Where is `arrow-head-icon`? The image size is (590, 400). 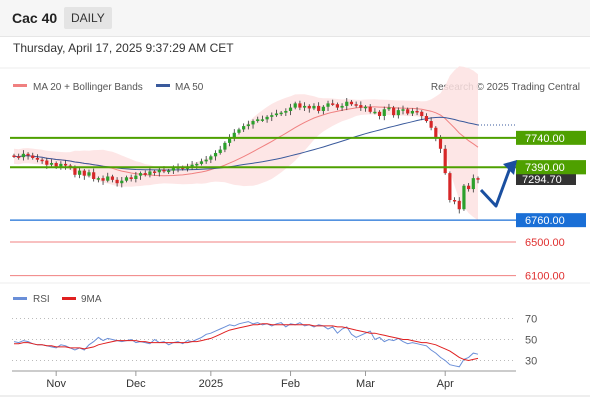 arrow-head-icon is located at coordinates (510, 167).